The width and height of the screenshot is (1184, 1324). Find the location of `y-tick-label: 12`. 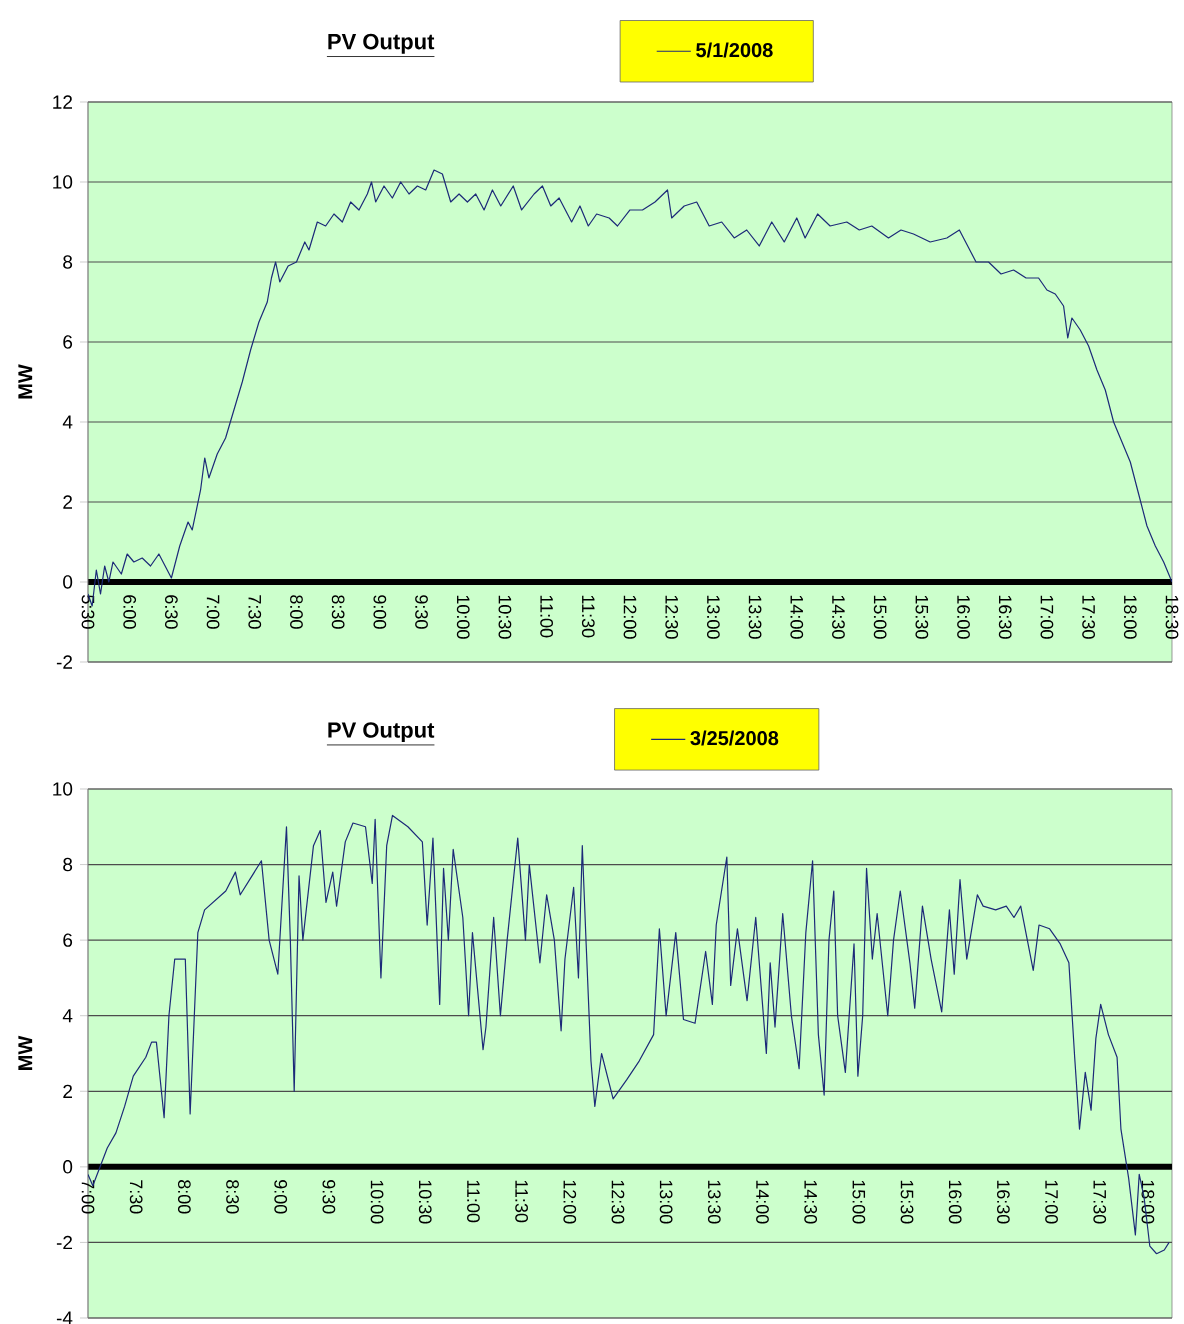

y-tick-label: 12 is located at coordinates (62, 102).